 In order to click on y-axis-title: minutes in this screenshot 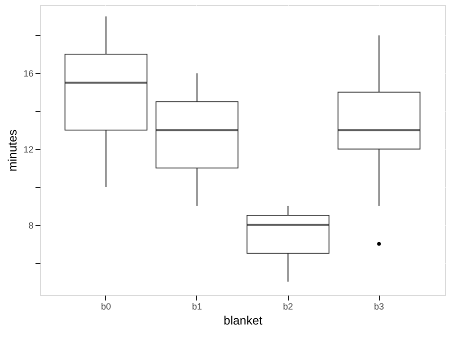, I will do `click(12, 150)`.